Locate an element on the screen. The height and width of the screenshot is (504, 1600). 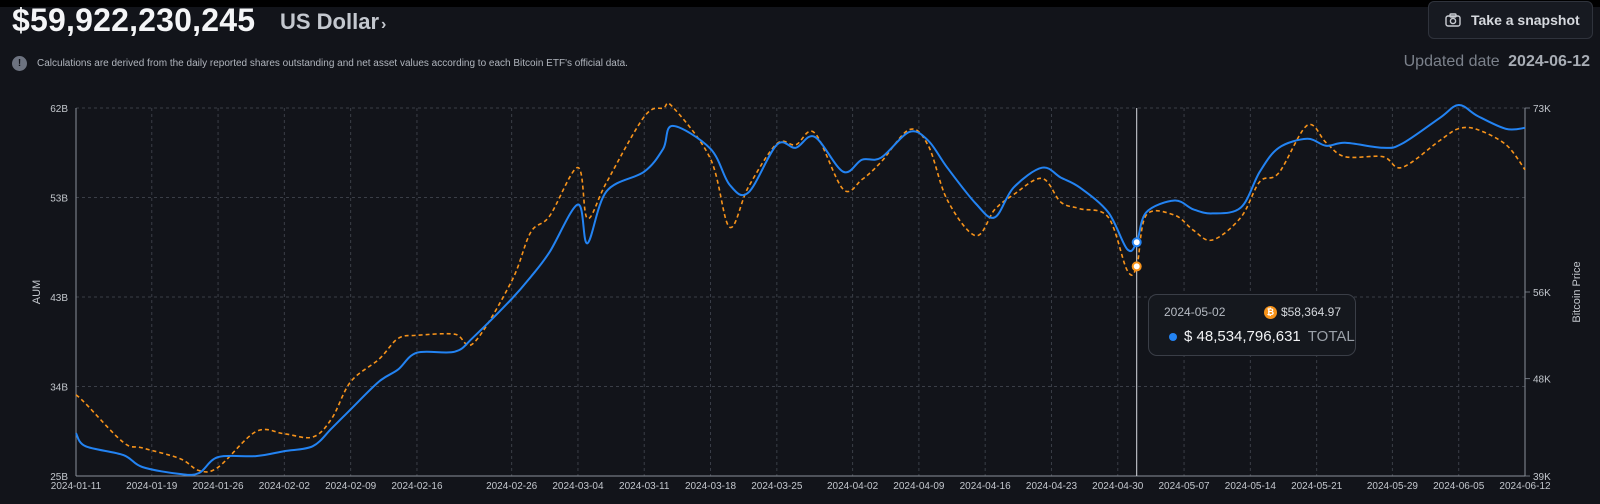
aum-point-marker is located at coordinates (1136, 242).